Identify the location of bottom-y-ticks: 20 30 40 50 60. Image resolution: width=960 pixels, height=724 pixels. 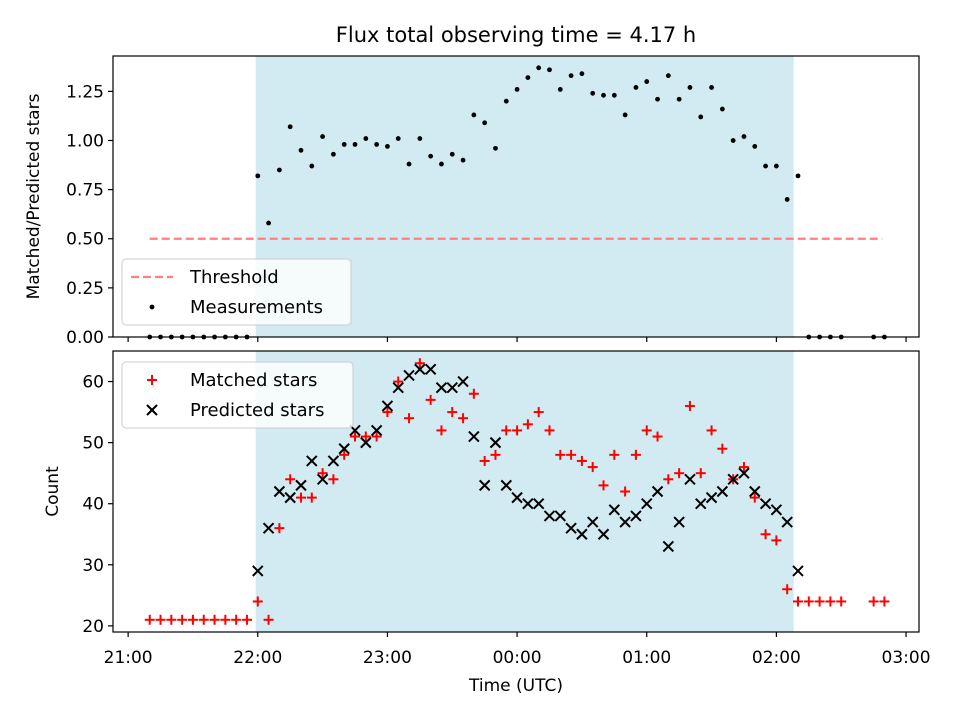
(97, 505).